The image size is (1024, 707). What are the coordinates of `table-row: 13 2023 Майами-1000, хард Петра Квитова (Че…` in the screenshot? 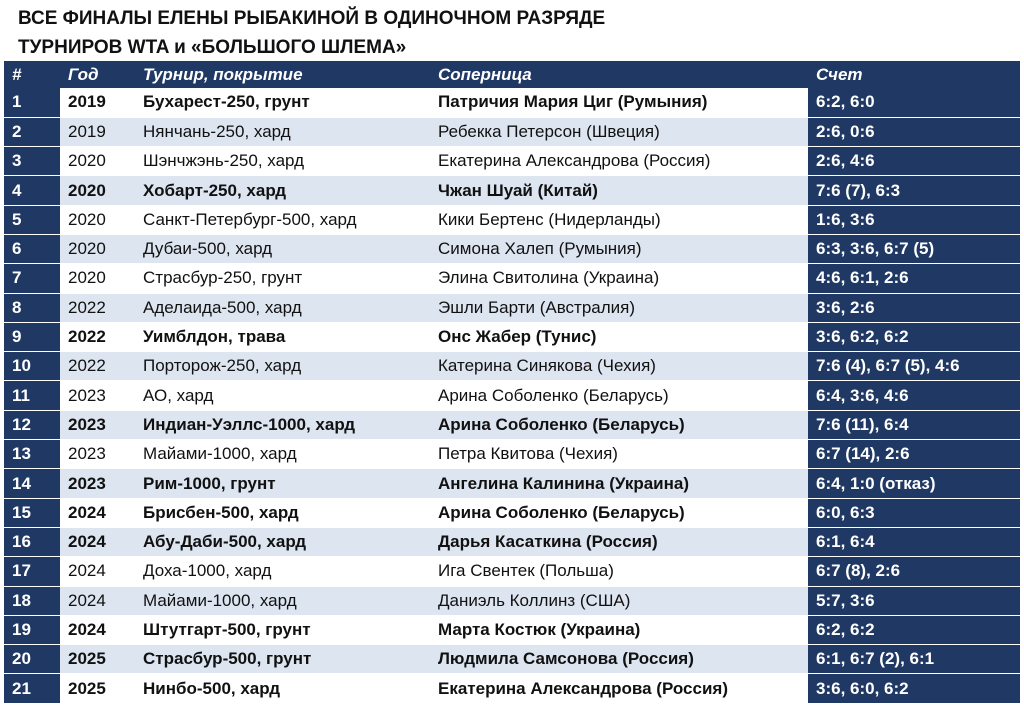 It's located at (512, 454).